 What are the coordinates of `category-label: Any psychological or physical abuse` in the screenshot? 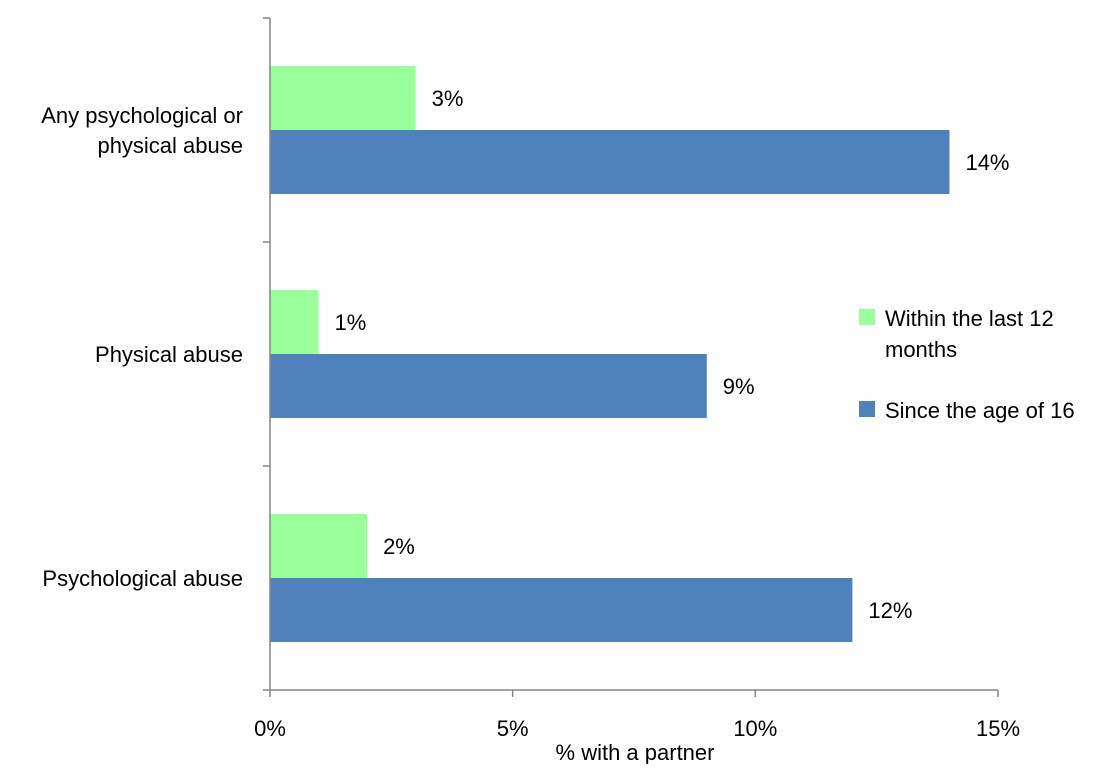 It's located at (142, 130).